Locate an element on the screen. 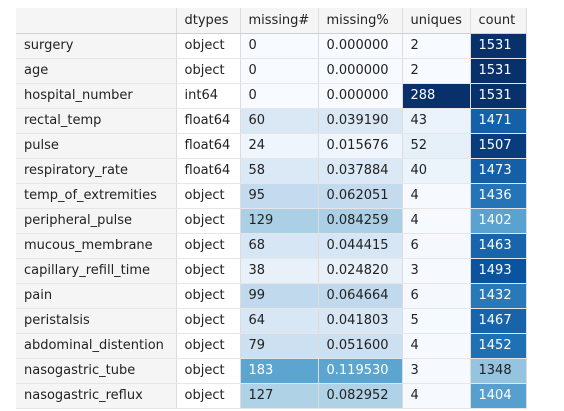 The height and width of the screenshot is (411, 564). missing-count-cell: 183 is located at coordinates (279, 371).